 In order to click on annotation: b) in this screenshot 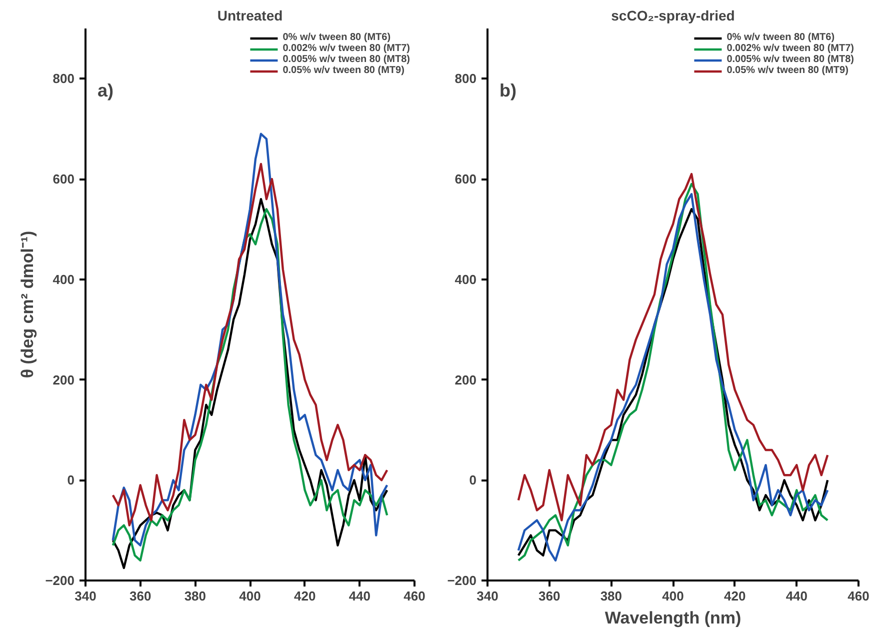, I will do `click(508, 90)`.